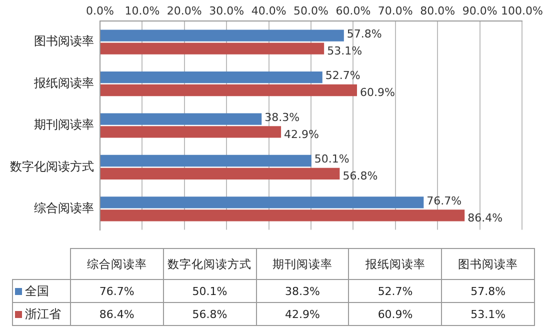 The height and width of the screenshot is (329, 550). Describe the element at coordinates (268, 11) in the screenshot. I see `x-tick-label: 40.0%` at that location.